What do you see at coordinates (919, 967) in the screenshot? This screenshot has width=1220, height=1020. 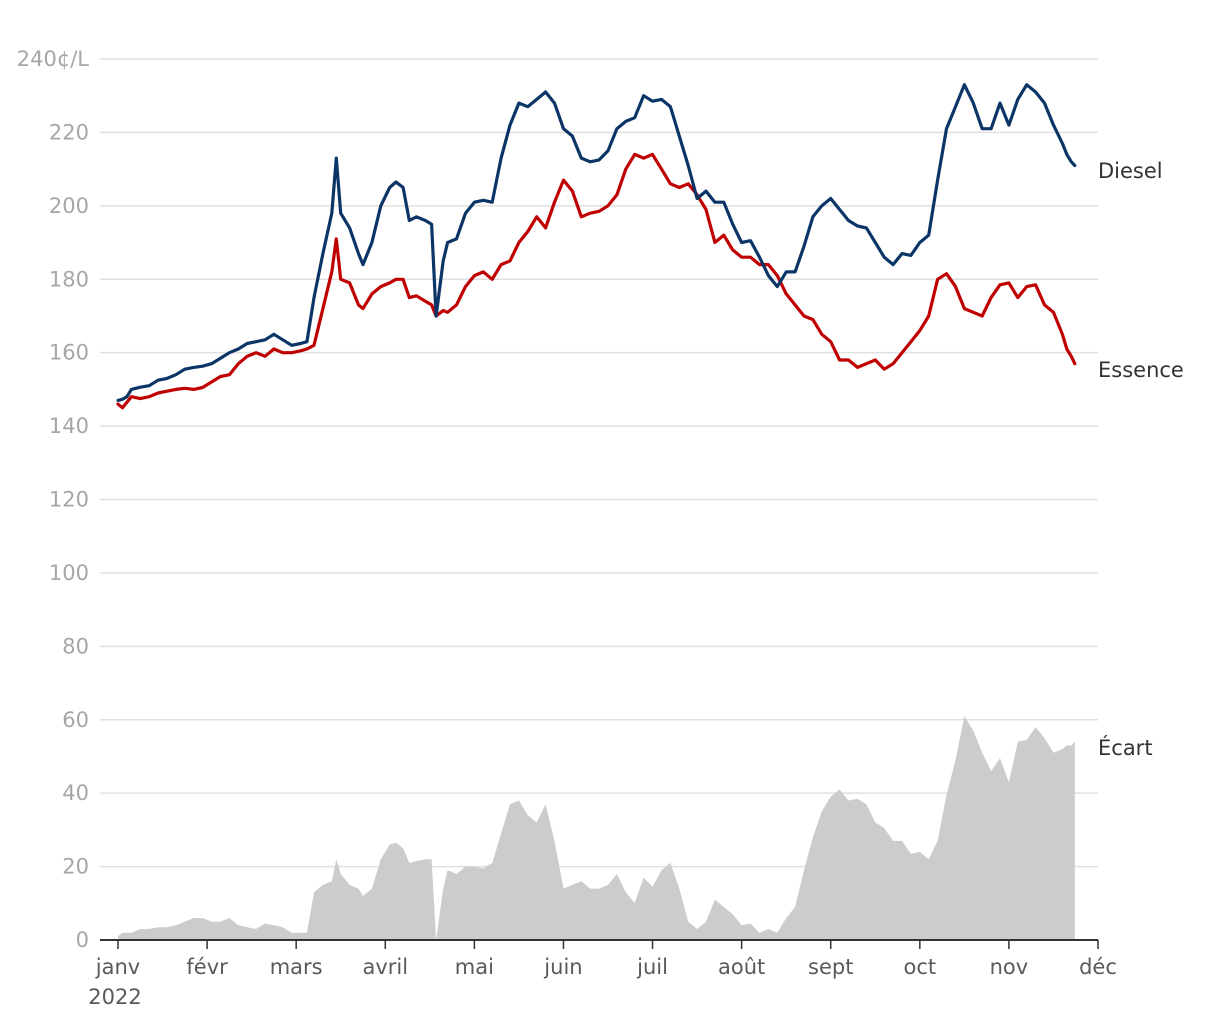 I see `x-tick-label: oct` at bounding box center [919, 967].